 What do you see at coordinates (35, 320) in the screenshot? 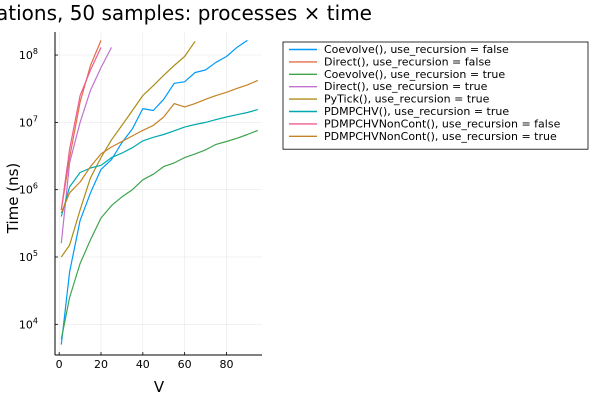
I see `y-tick-exponent: 4` at bounding box center [35, 320].